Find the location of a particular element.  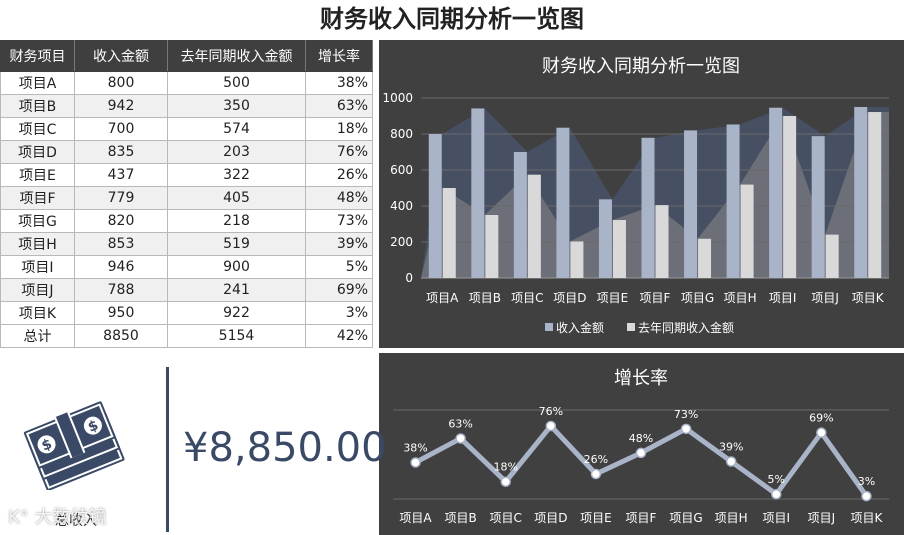

cell-last-year-income: 241 is located at coordinates (236, 290).